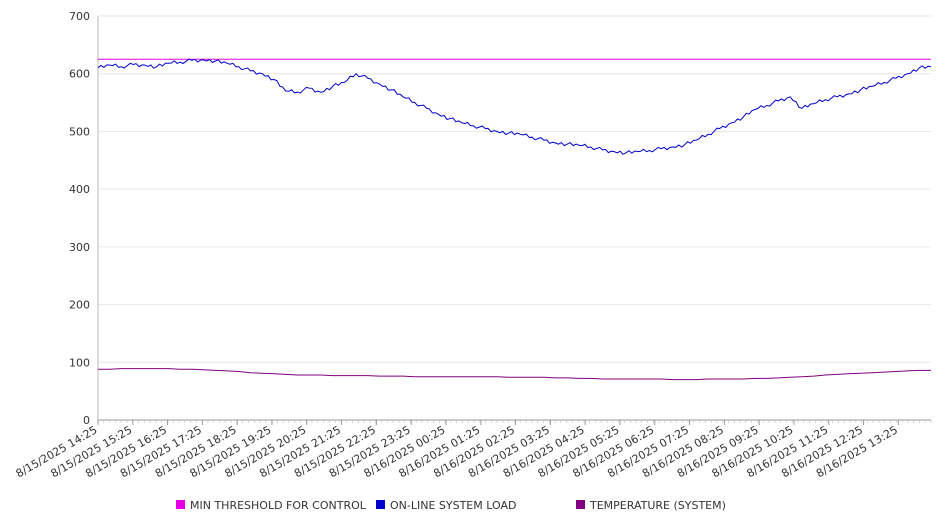 The image size is (946, 526). I want to click on y-tick-label: 300, so click(79, 247).